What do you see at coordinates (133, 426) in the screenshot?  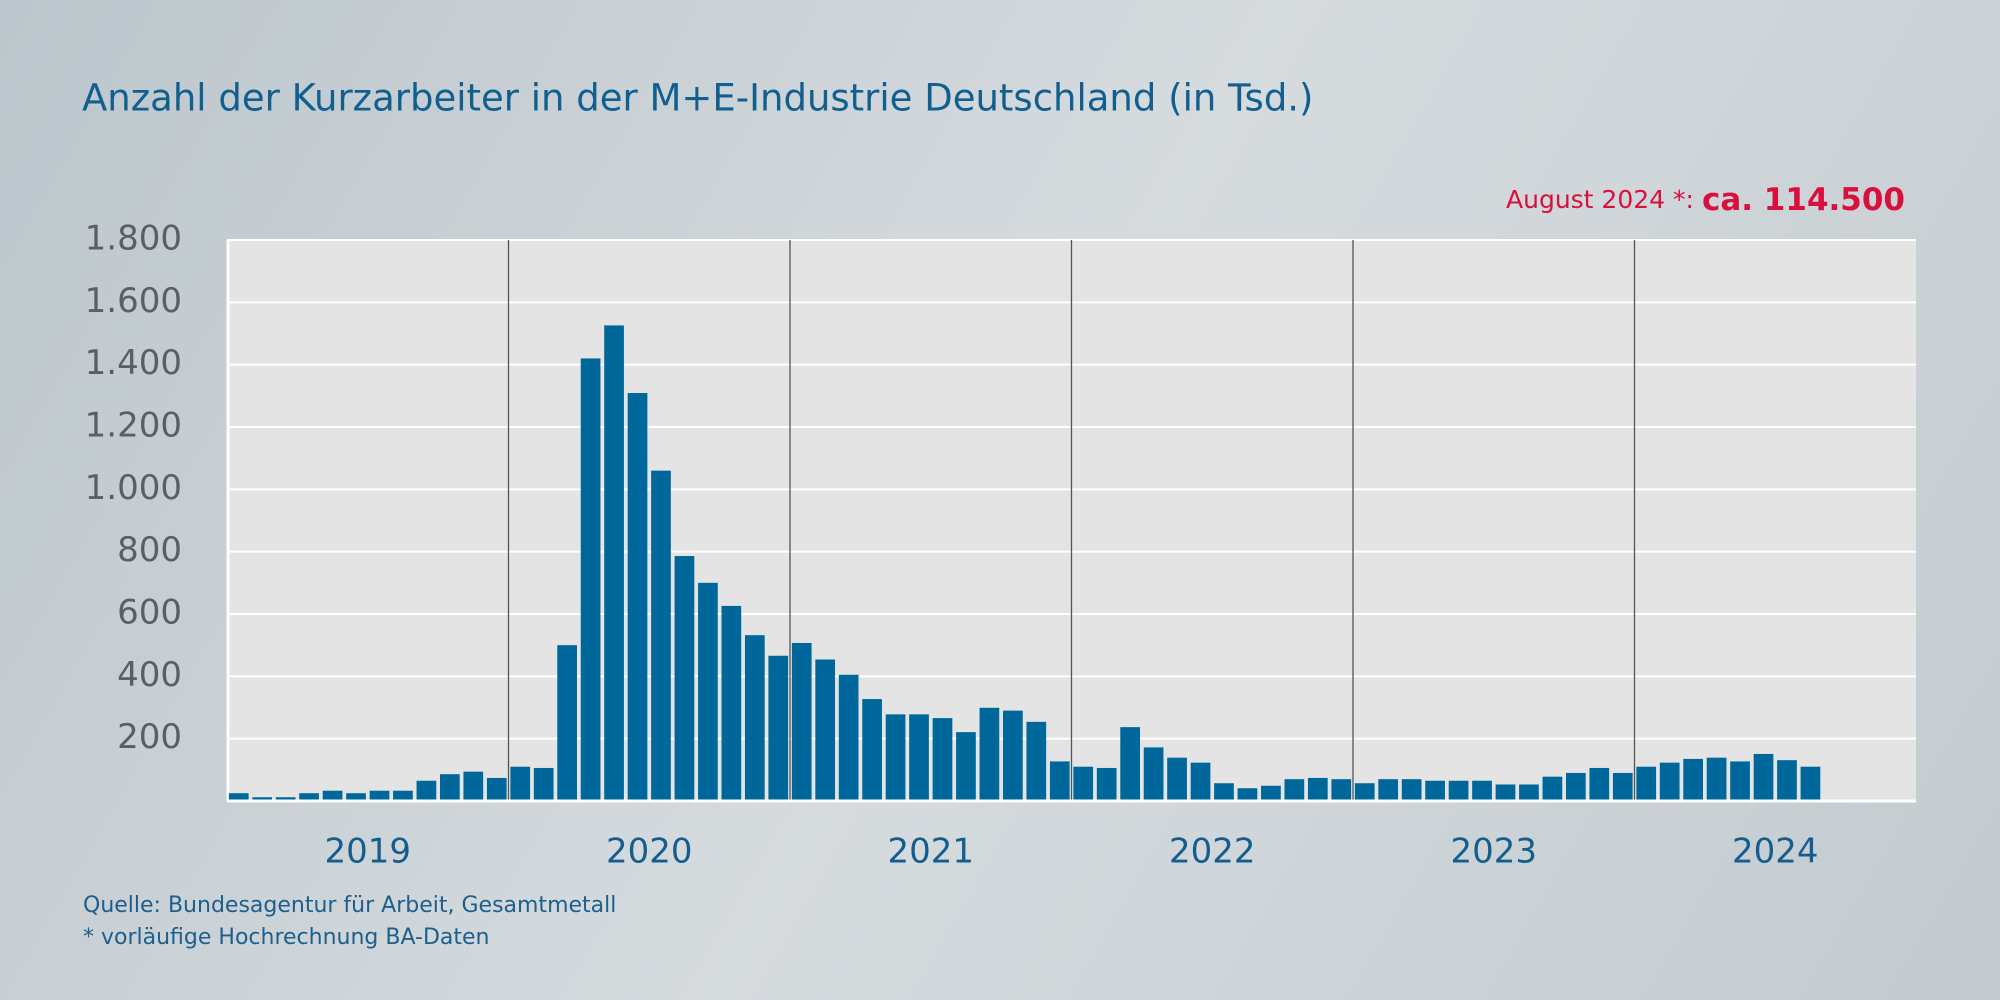 I see `y-tick-label: 1.200` at bounding box center [133, 426].